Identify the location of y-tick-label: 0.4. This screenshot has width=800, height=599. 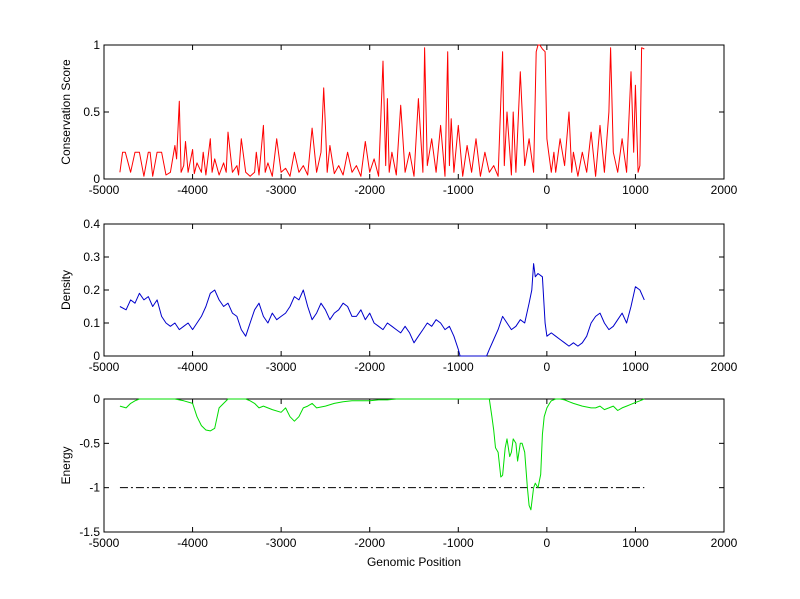
(91, 224).